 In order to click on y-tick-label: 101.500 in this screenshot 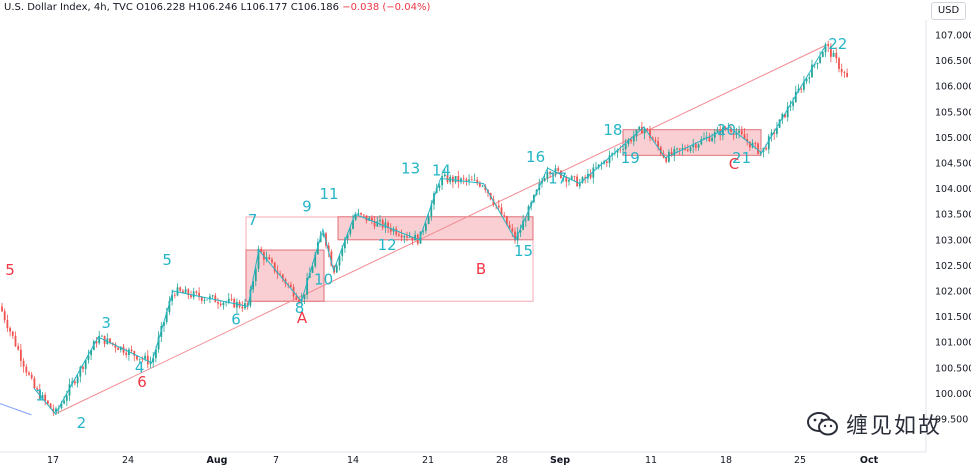, I will do `click(953, 317)`.